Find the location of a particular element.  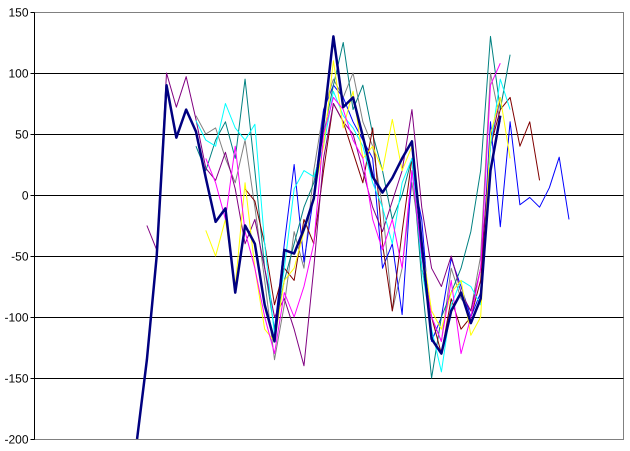

y-tick-label: 0 is located at coordinates (25, 195).